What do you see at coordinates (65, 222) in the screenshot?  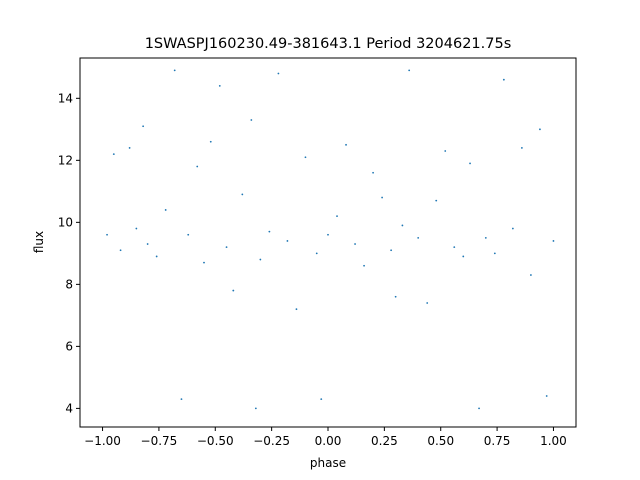 I see `y-tick-label: 10` at bounding box center [65, 222].